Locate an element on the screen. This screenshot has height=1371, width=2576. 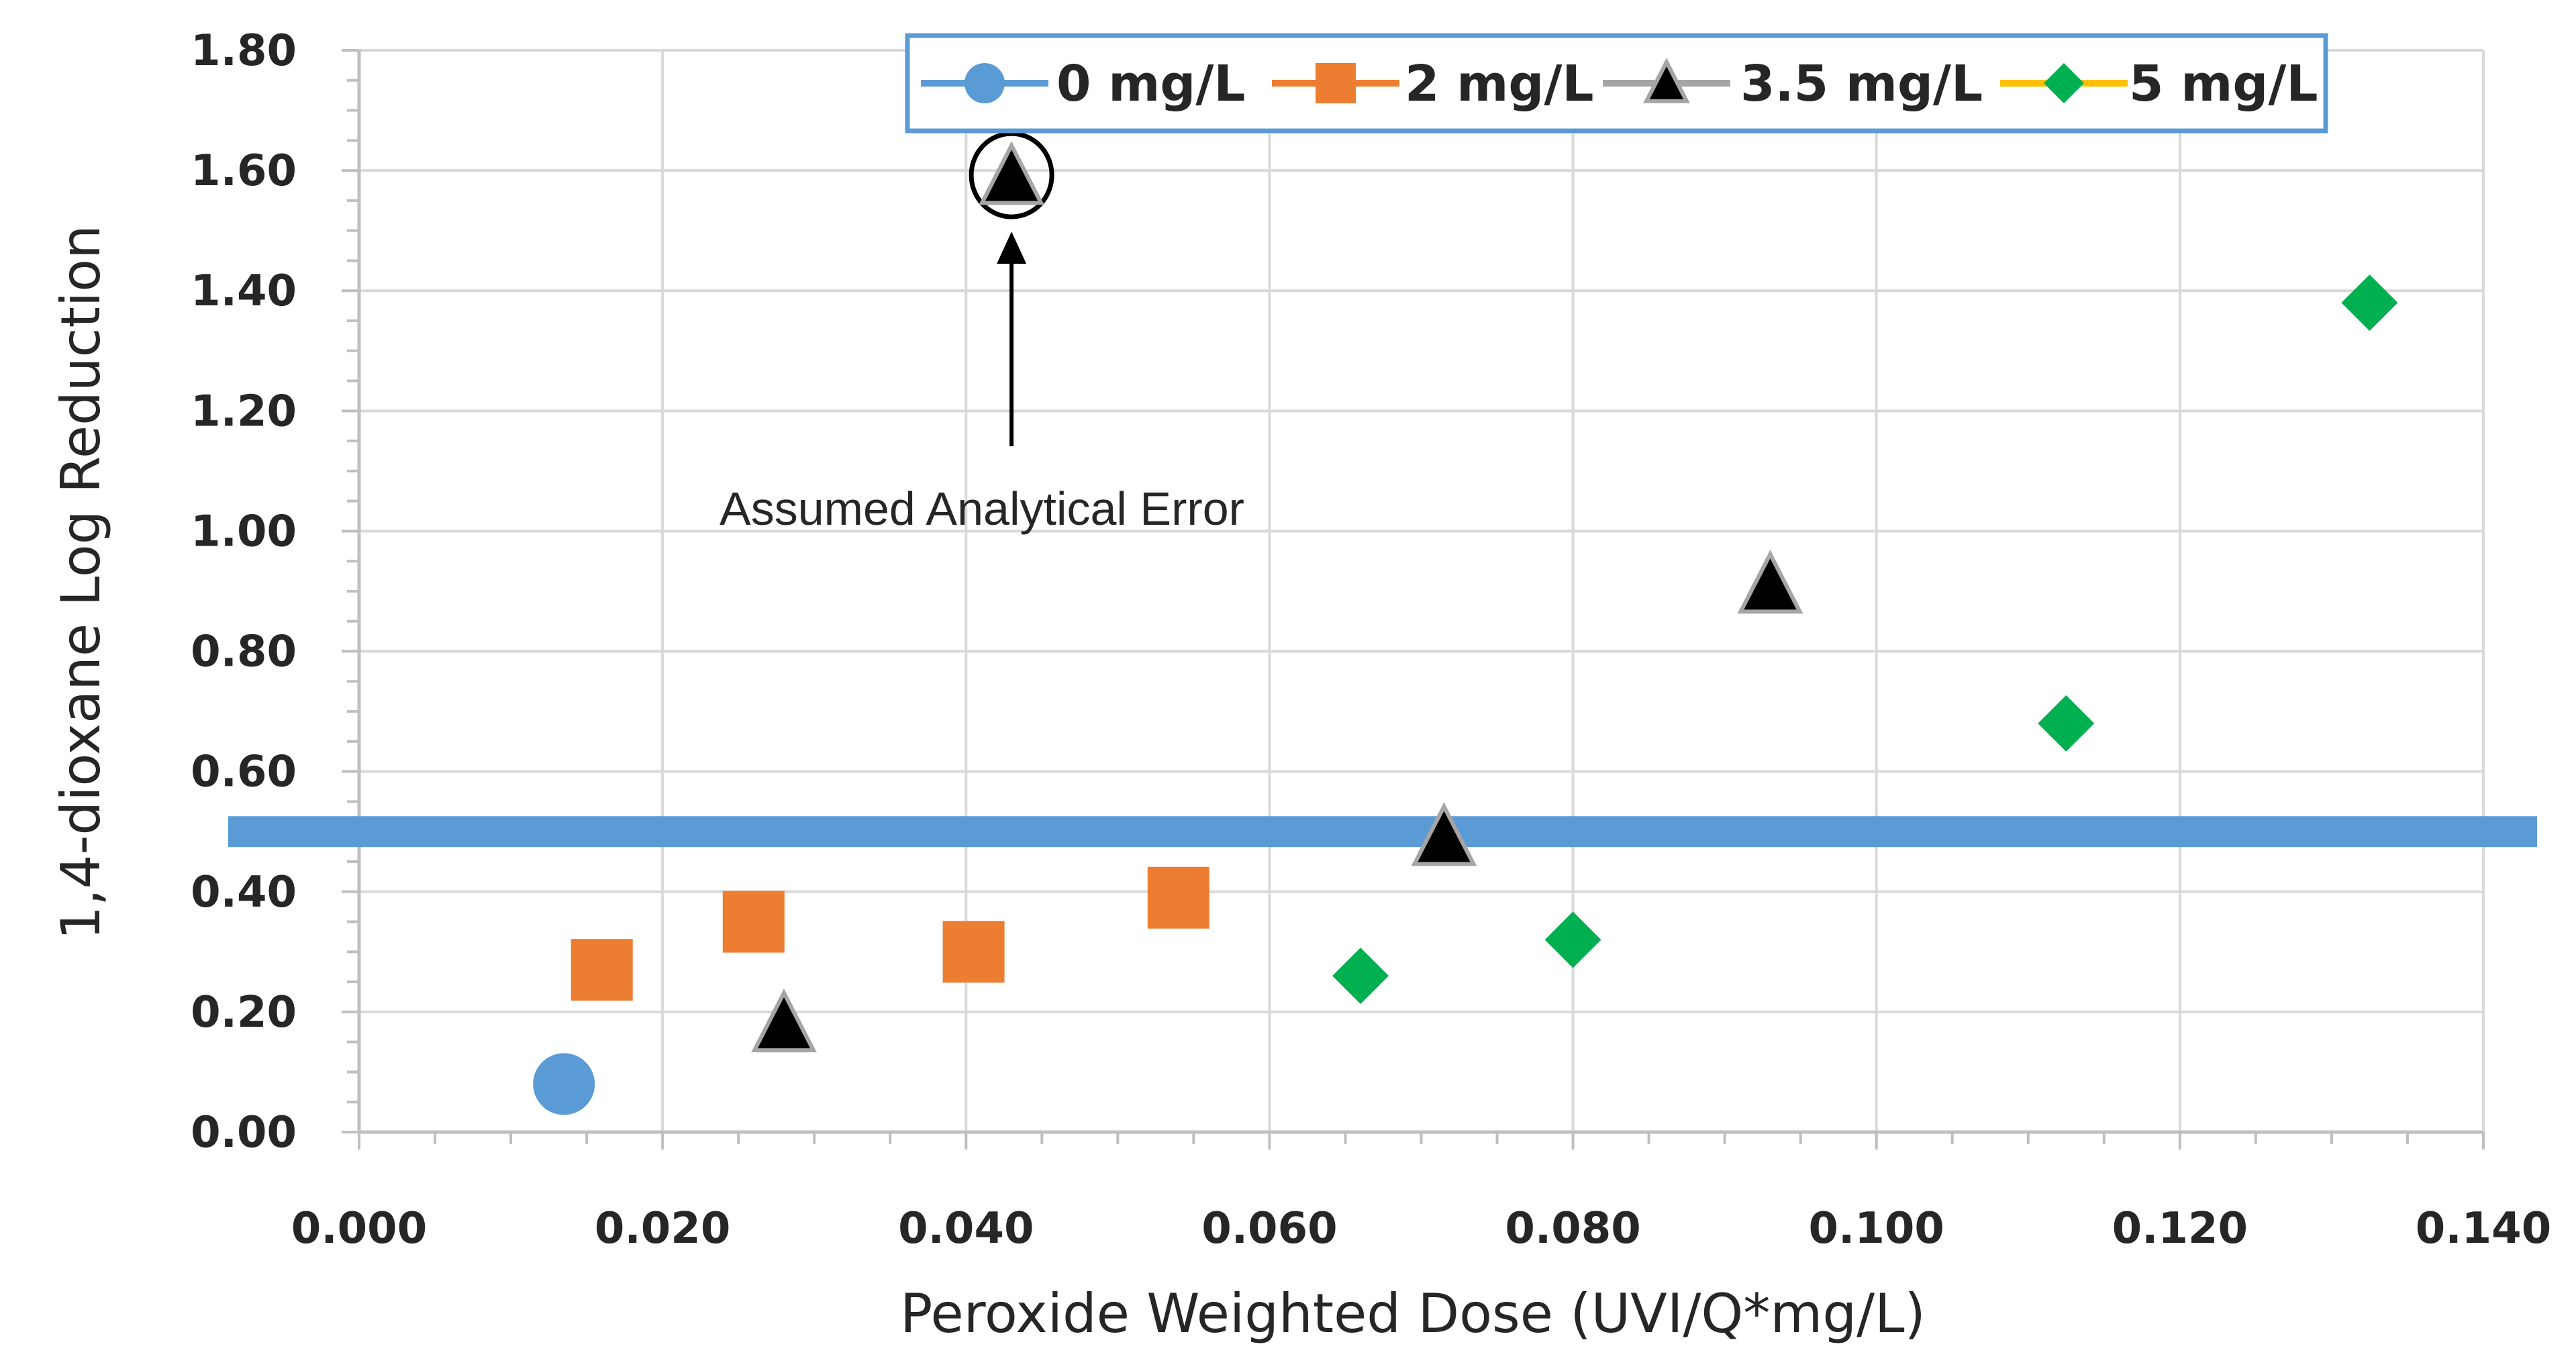
y-tick-label: 1.80 is located at coordinates (244, 51).